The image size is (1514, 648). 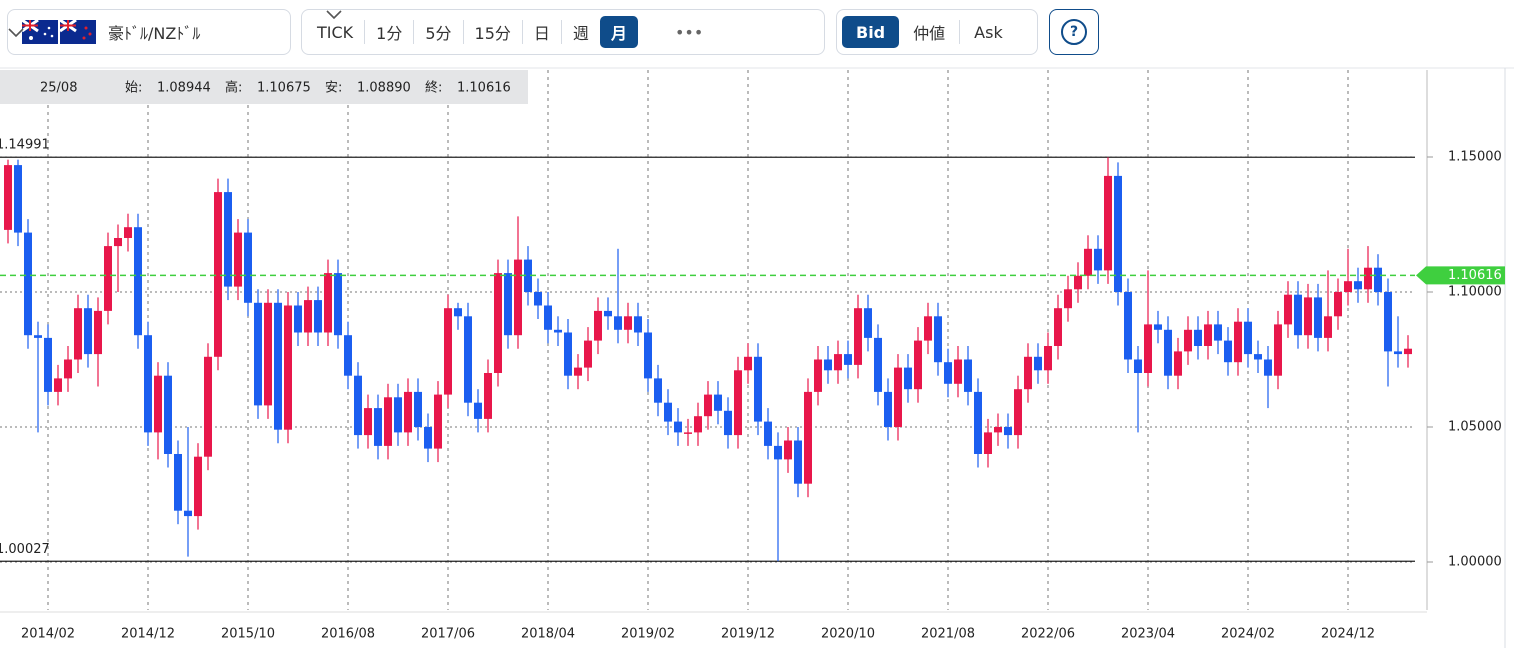 I want to click on x-tick-label: 2017/06, so click(x=448, y=634).